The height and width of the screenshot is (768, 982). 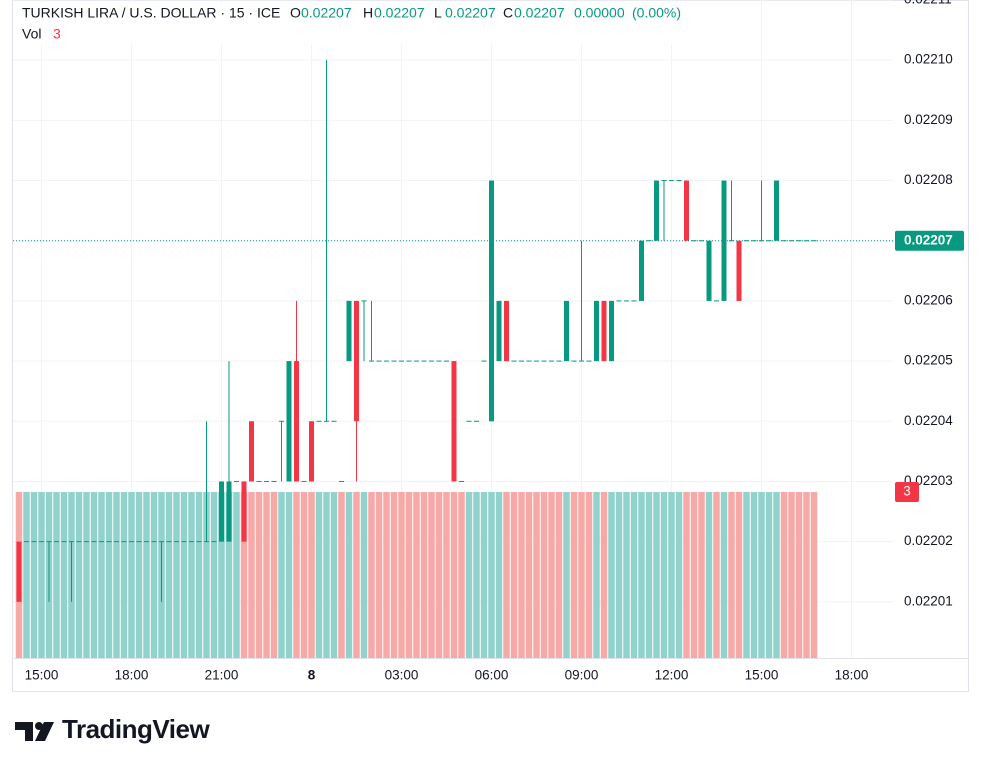 I want to click on y-tick-label: 0.02202, so click(x=928, y=540).